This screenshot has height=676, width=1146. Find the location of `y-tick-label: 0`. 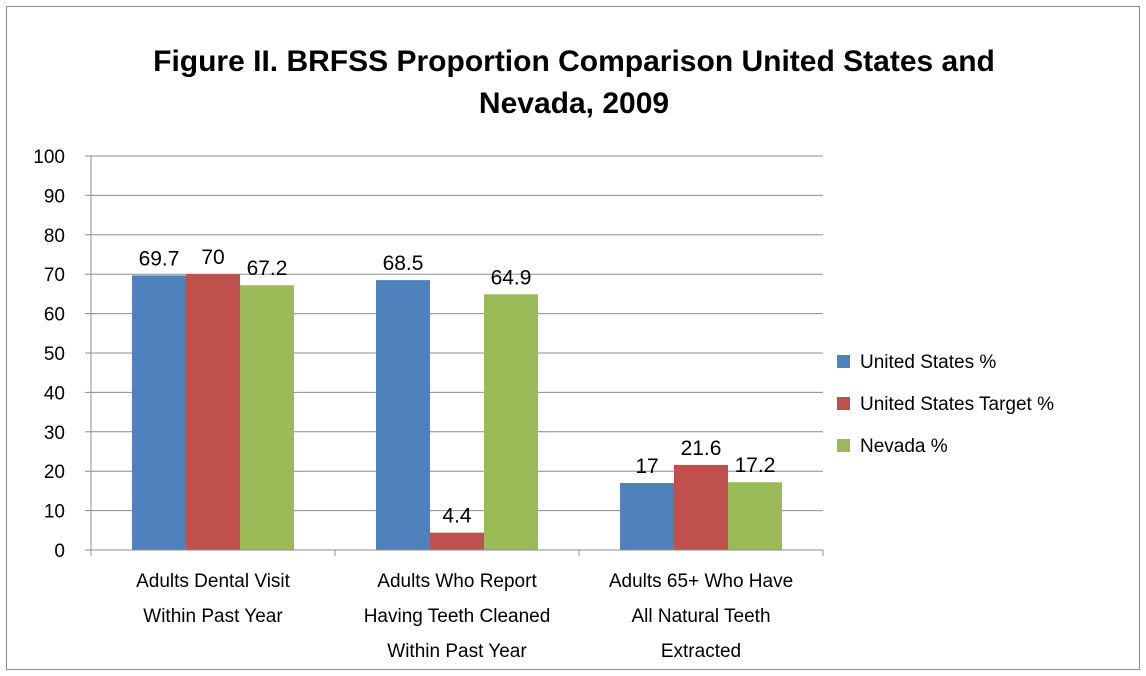

y-tick-label: 0 is located at coordinates (59, 551).